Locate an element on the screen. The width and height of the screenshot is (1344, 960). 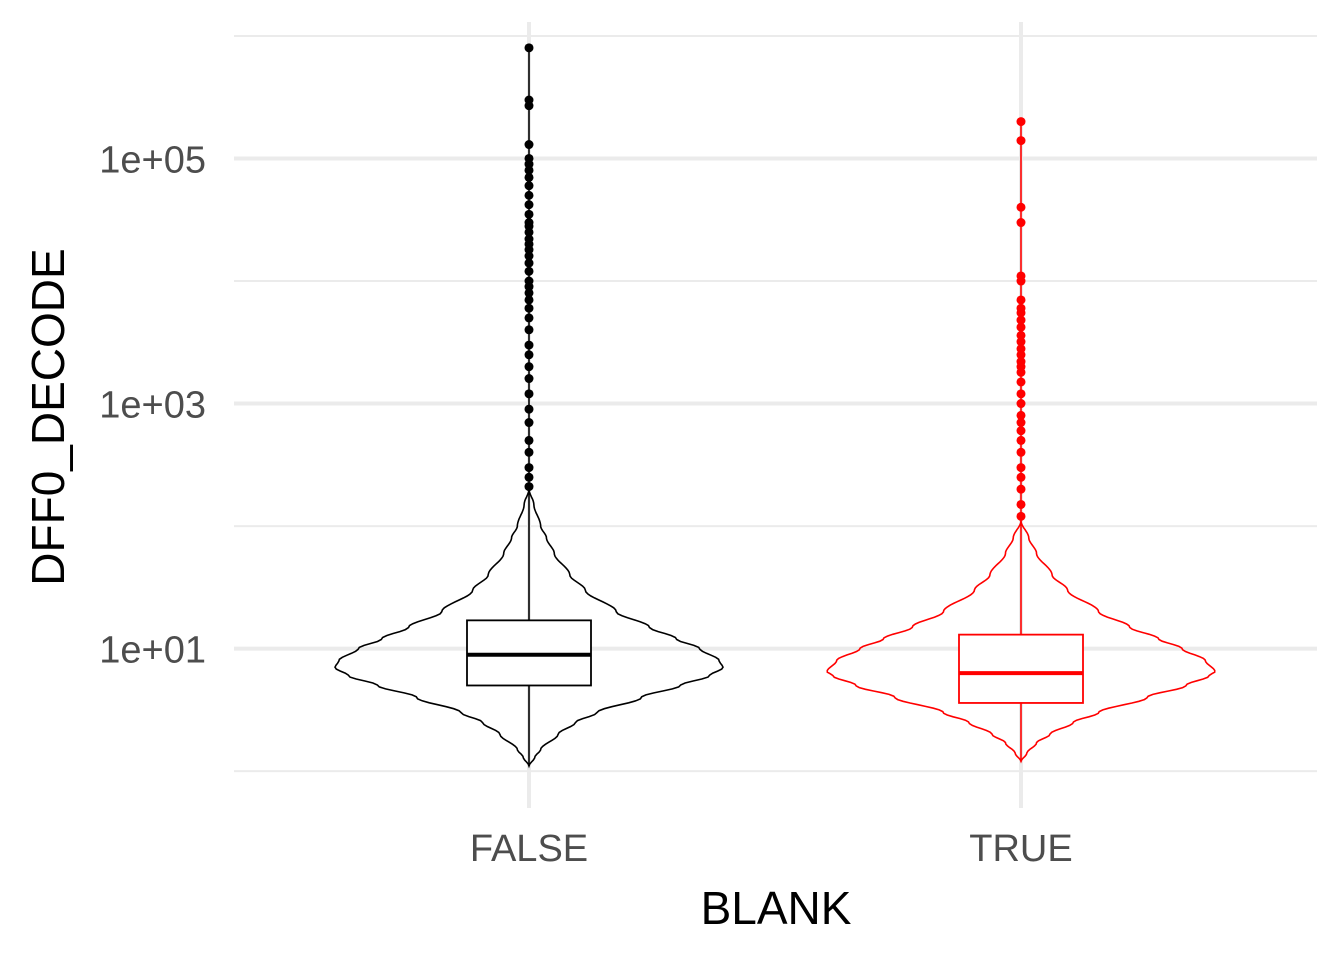
y-axis-tick-labels: 1e+01 1e+03 1e+05 is located at coordinates (152, 405).